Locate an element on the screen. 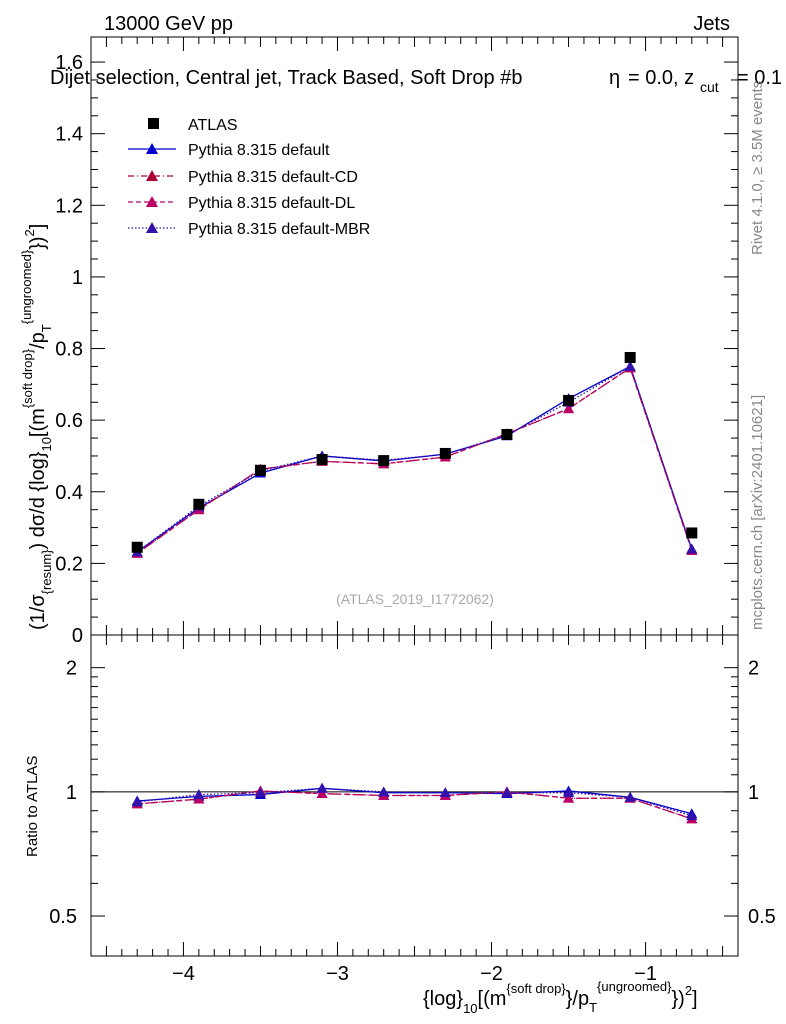  ylabel-end: ] is located at coordinates (38, 227).